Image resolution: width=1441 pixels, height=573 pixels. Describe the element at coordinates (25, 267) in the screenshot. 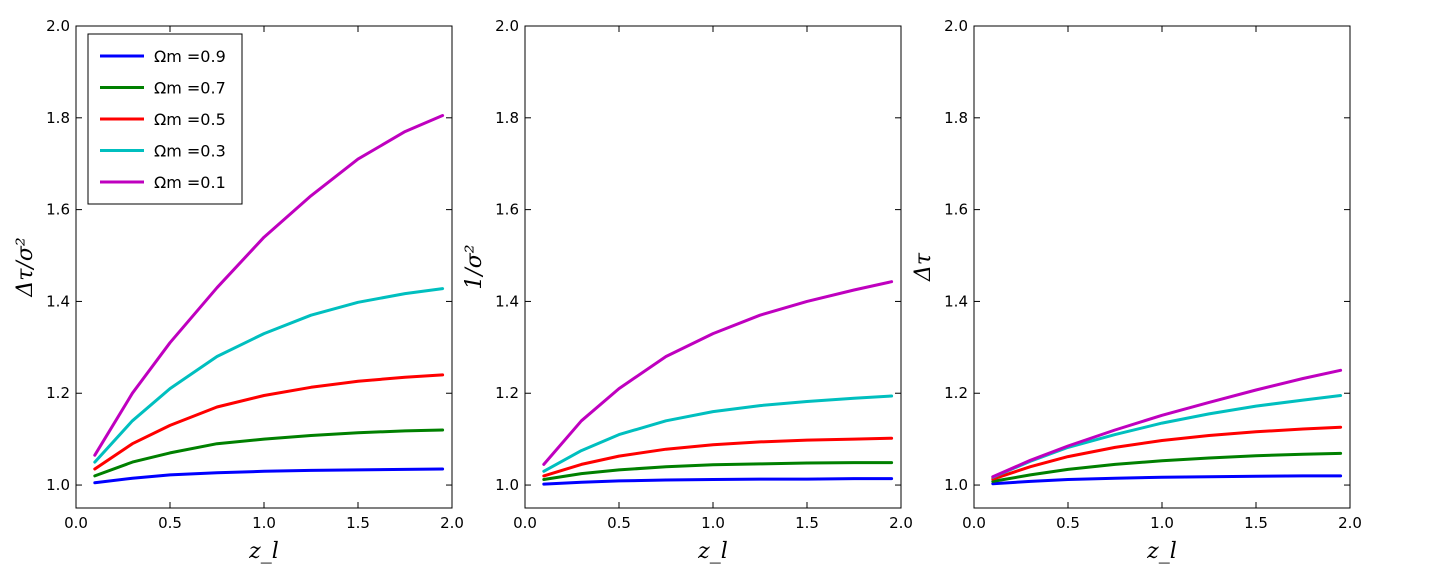

I see `y-axis-label: Δτ/σ²` at that location.